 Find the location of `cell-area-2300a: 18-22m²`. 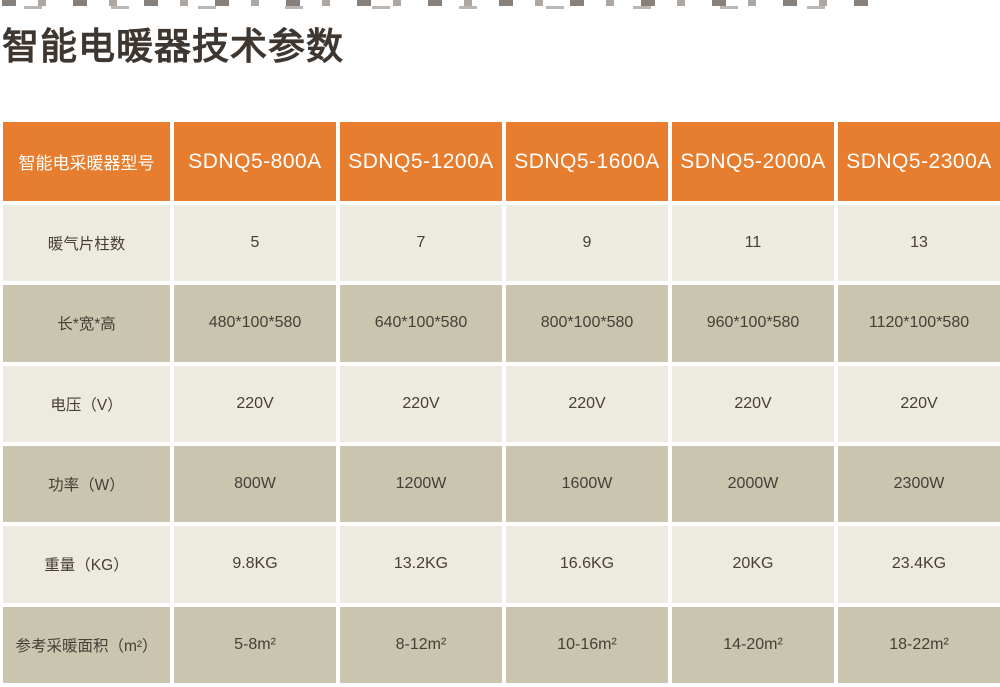

cell-area-2300a: 18-22m² is located at coordinates (919, 644).